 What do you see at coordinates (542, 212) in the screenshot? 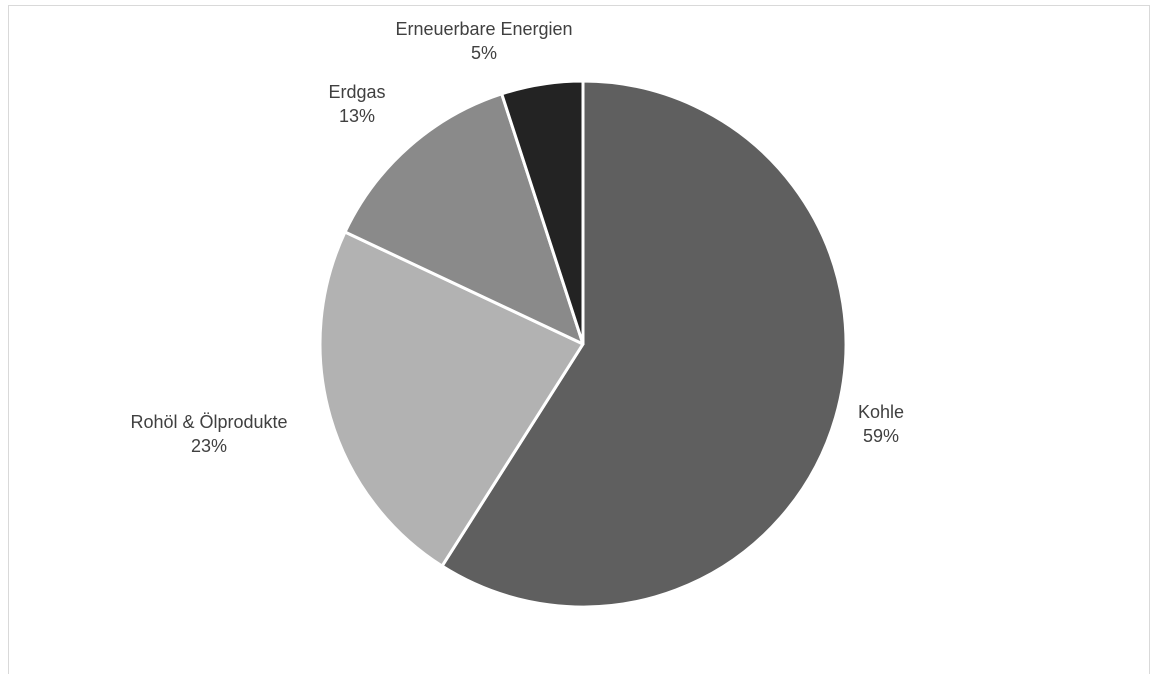
I see `pie-slice-erneuerbare-energien` at bounding box center [542, 212].